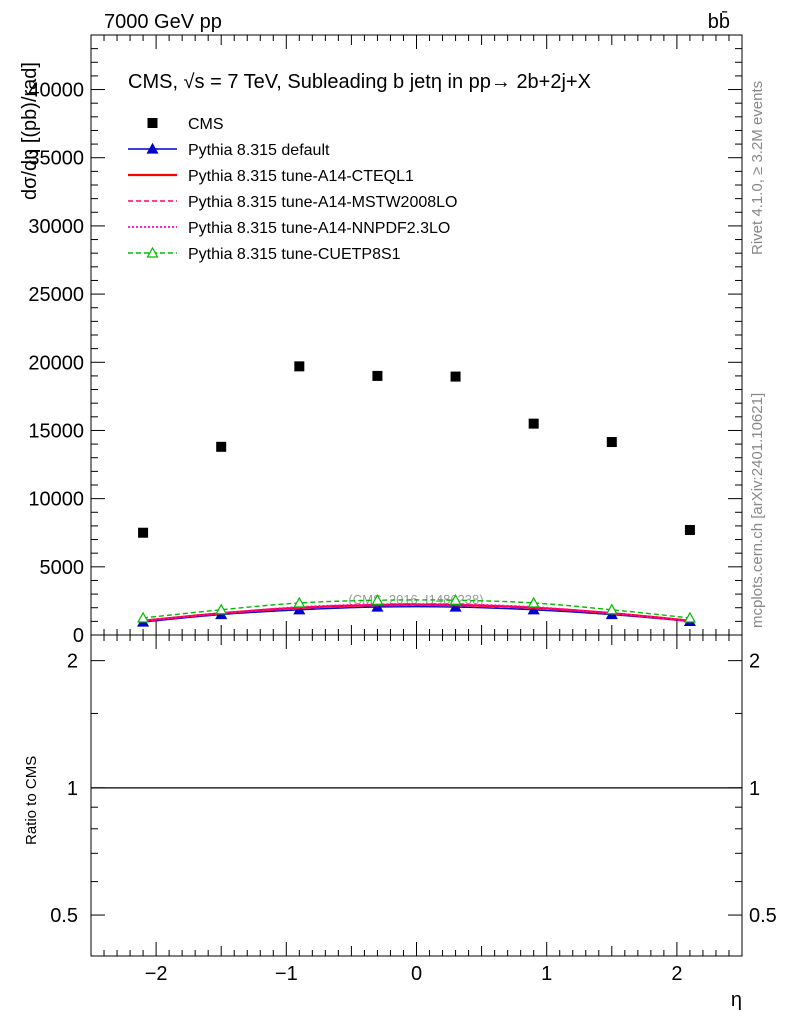 The image size is (786, 1024). What do you see at coordinates (206, 124) in the screenshot?
I see `legend-label: CMS` at bounding box center [206, 124].